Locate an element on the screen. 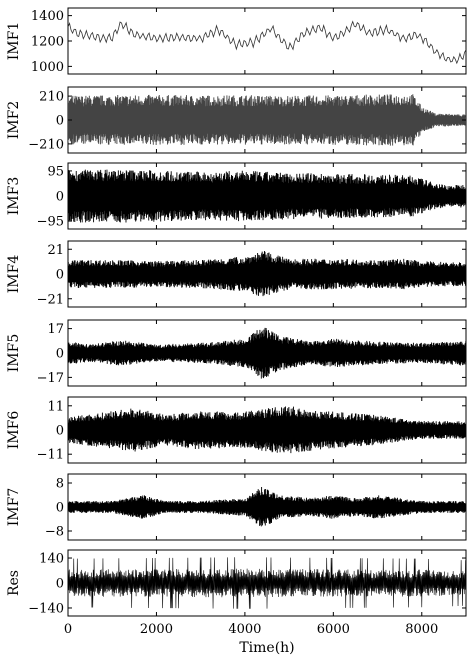  series-line-imf7 is located at coordinates (267, 506).